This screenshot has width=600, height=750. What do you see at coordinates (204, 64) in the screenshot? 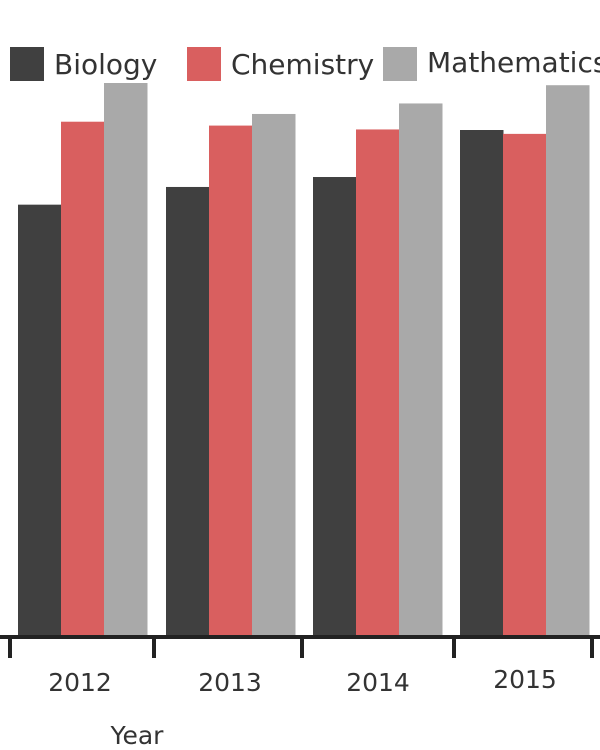
I see `legend-swatch-chemistry` at bounding box center [204, 64].